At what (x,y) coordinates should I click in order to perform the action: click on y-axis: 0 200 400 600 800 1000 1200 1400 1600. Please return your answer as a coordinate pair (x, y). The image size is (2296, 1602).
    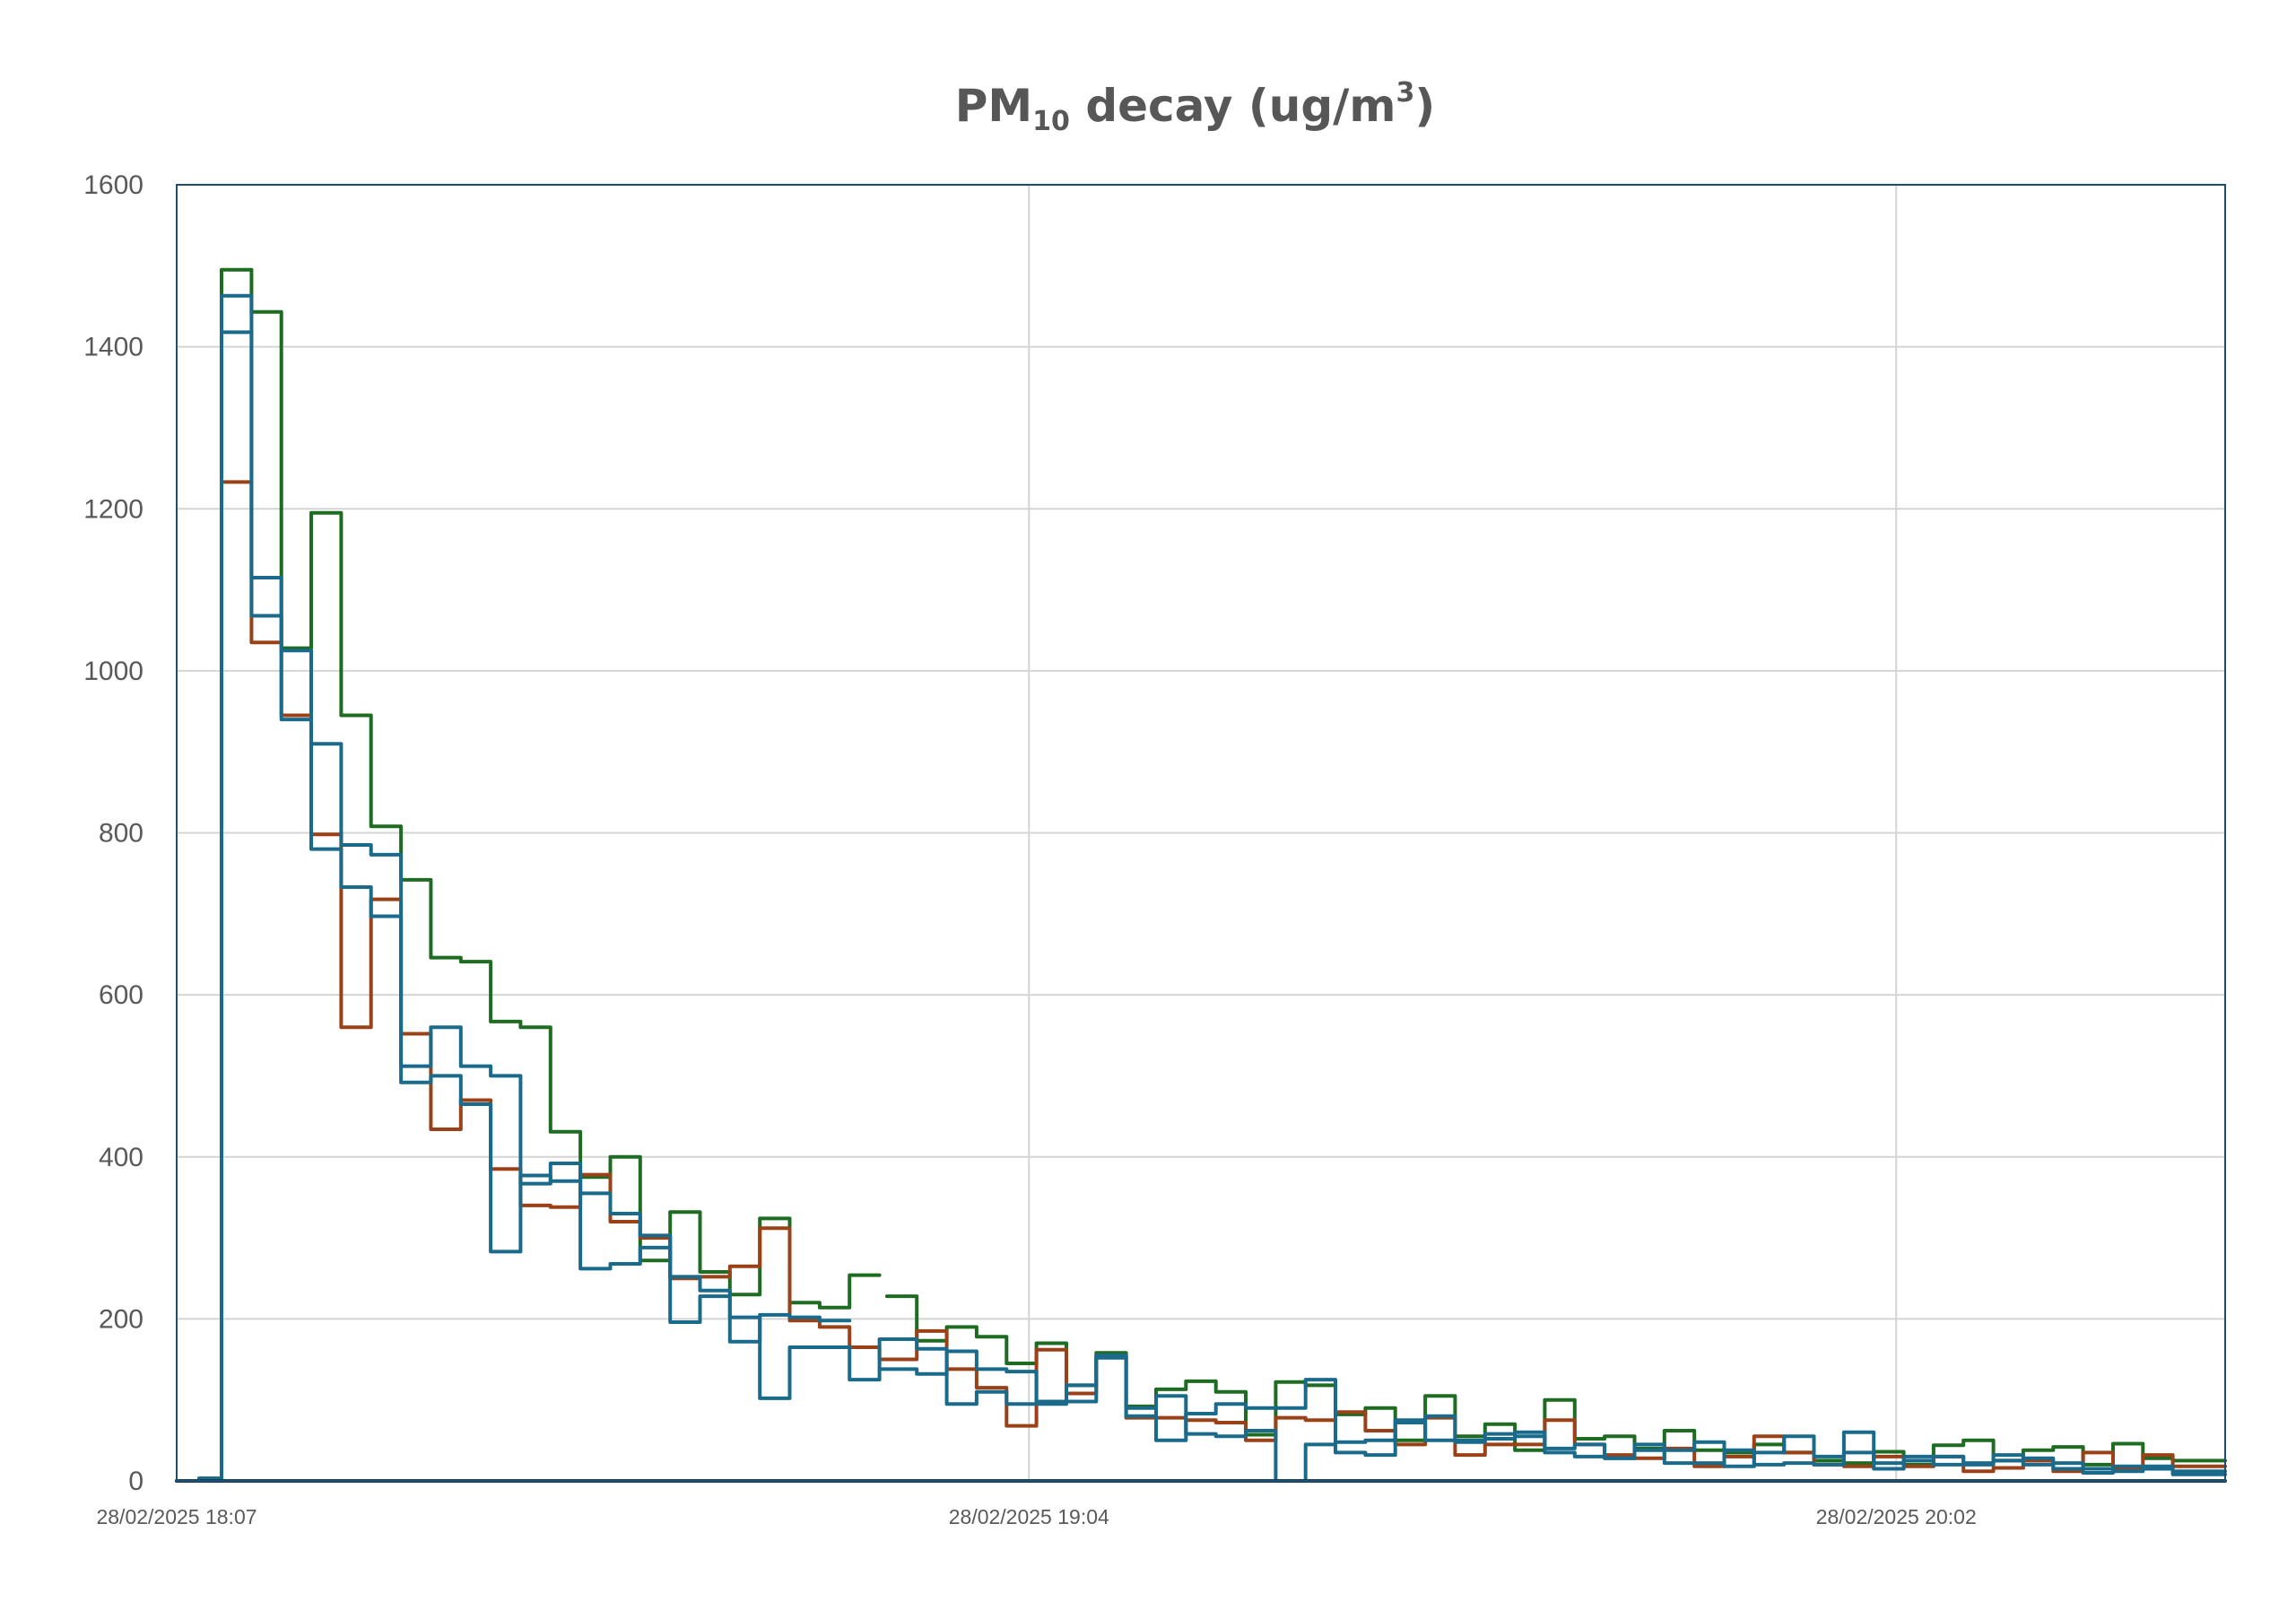
    Looking at the image, I should click on (113, 833).